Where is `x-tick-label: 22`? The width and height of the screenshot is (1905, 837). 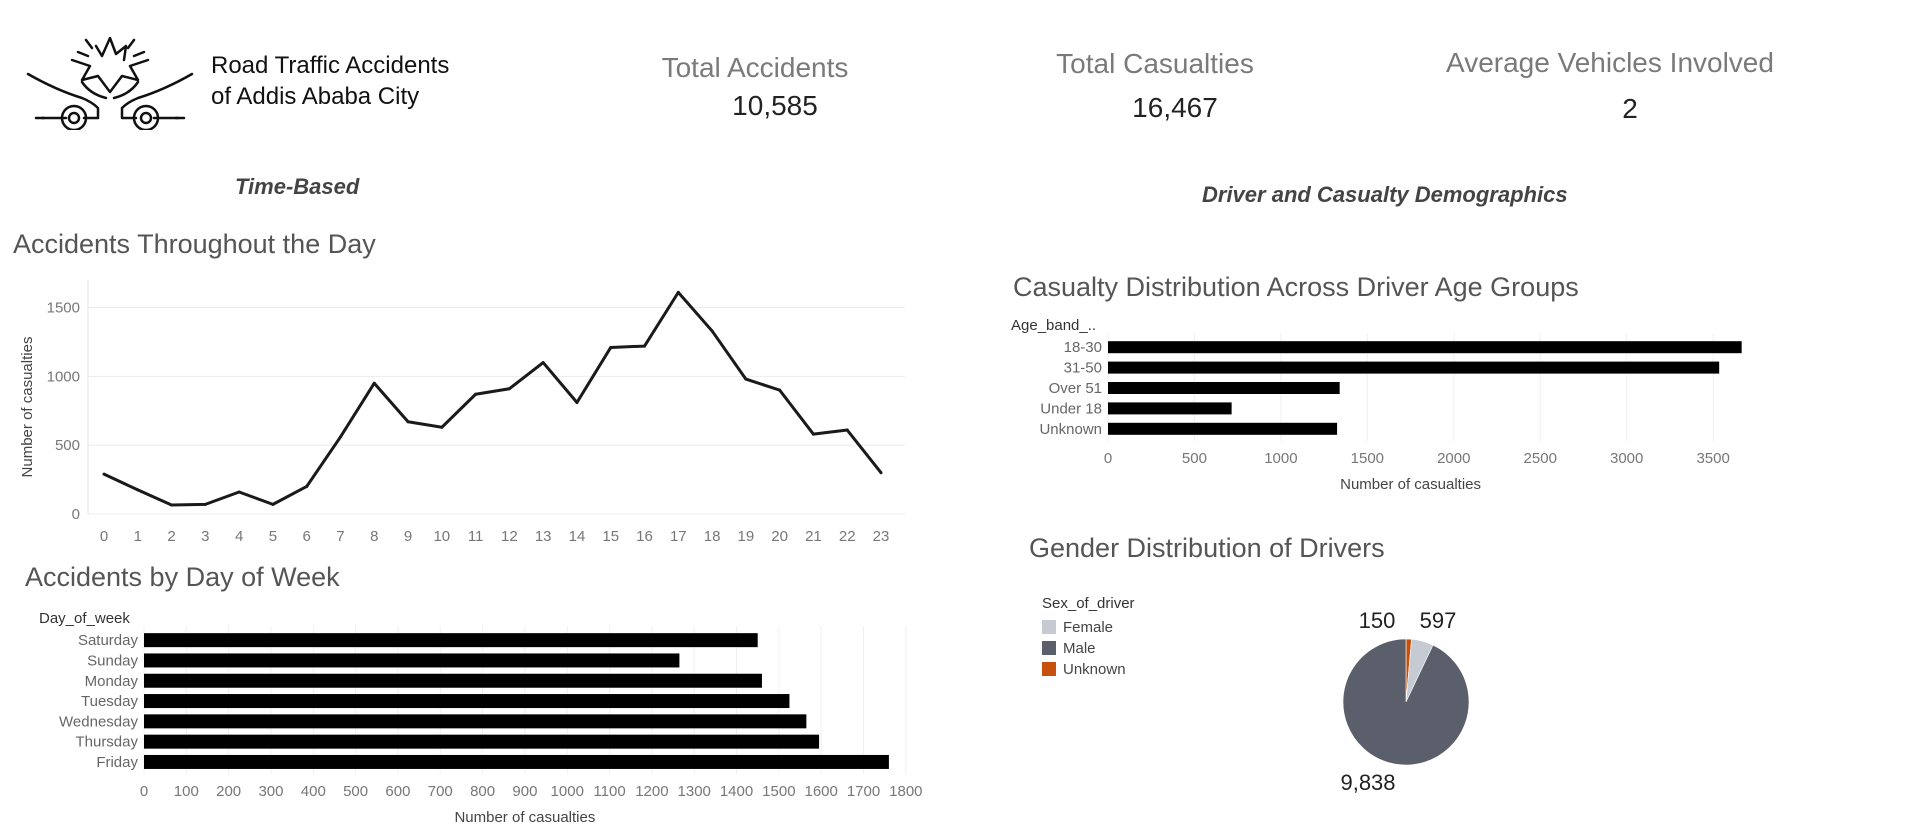 x-tick-label: 22 is located at coordinates (847, 536).